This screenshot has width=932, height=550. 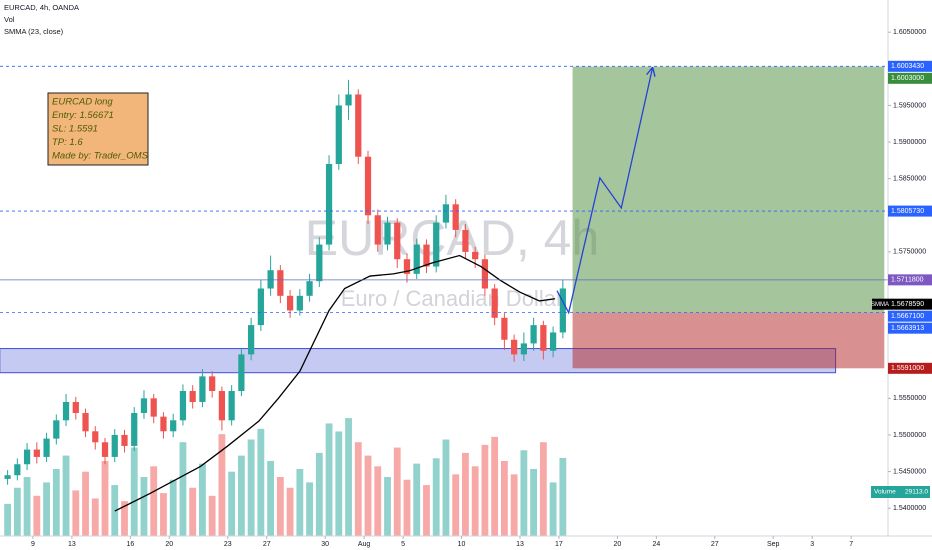 I want to click on watermark-title: EURCAD, 4h, so click(x=452, y=238).